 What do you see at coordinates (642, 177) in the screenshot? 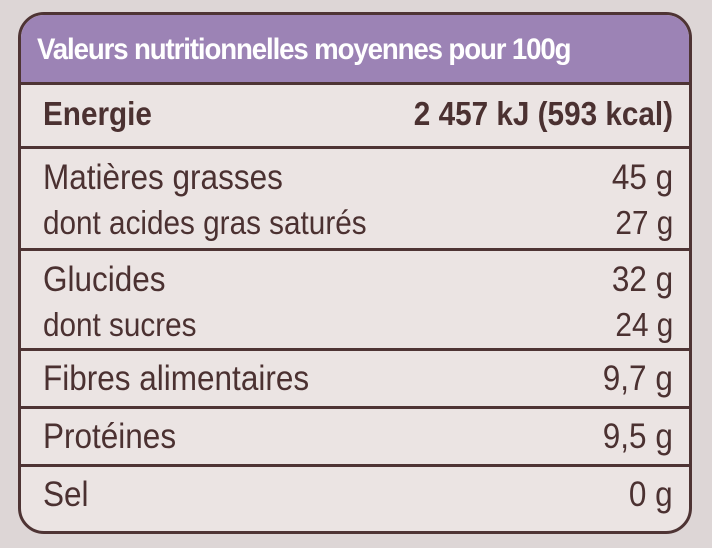
I see `fat-value: 45 g` at bounding box center [642, 177].